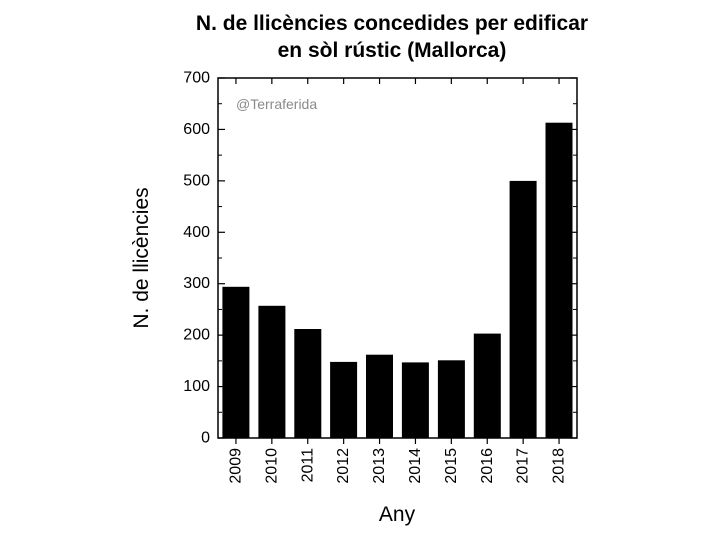  What do you see at coordinates (397, 514) in the screenshot?
I see `x-axis-label: Any` at bounding box center [397, 514].